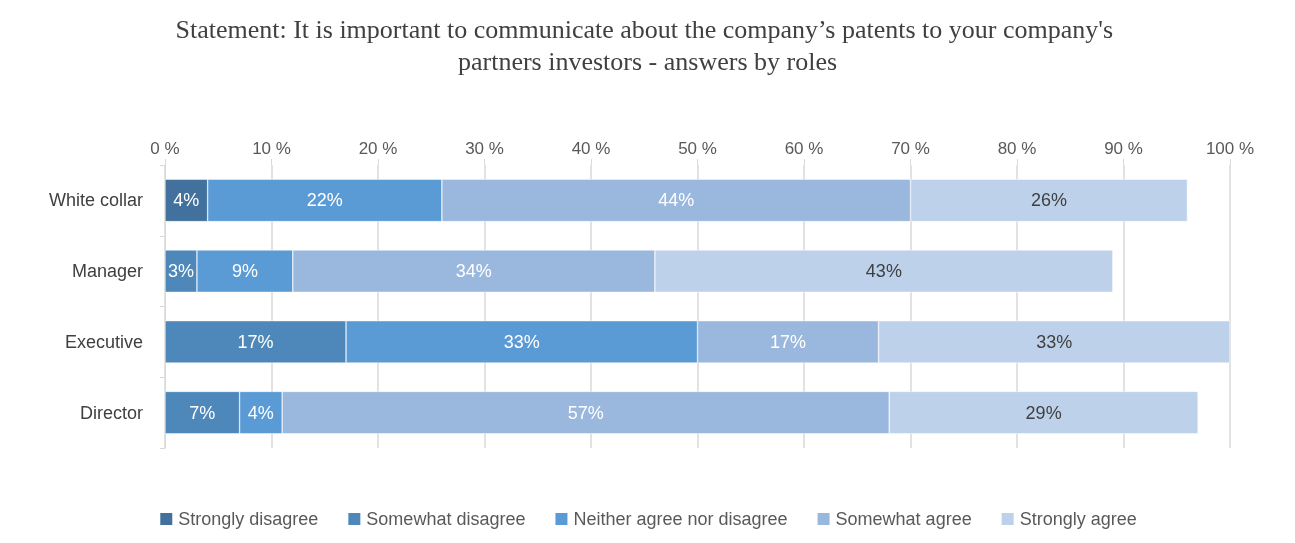 The width and height of the screenshot is (1295, 543). I want to click on x-tick-label: 30 %, so click(484, 148).